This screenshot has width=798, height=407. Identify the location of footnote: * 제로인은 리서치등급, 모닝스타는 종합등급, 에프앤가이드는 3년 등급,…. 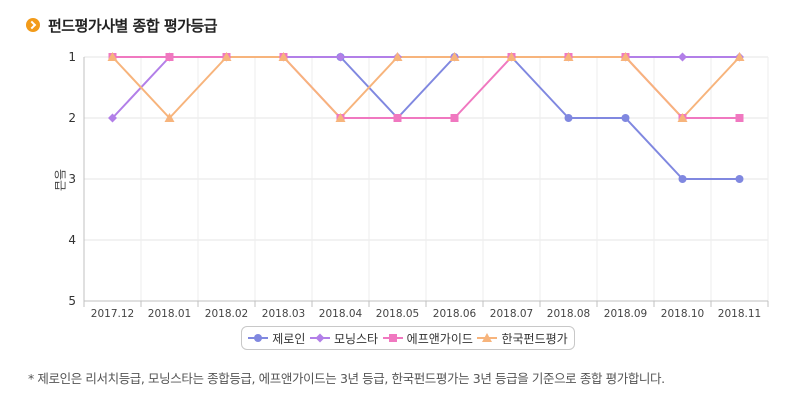
(346, 378).